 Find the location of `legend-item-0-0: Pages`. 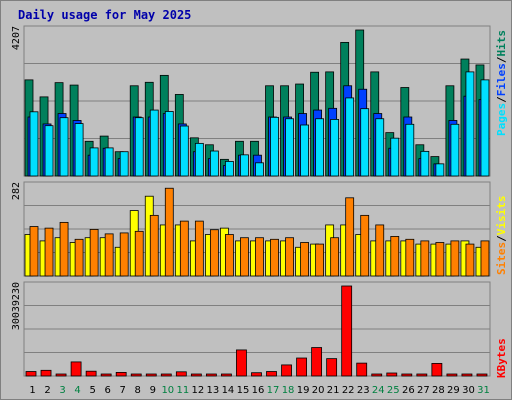

legend-item-0-0: Pages is located at coordinates (501, 119).